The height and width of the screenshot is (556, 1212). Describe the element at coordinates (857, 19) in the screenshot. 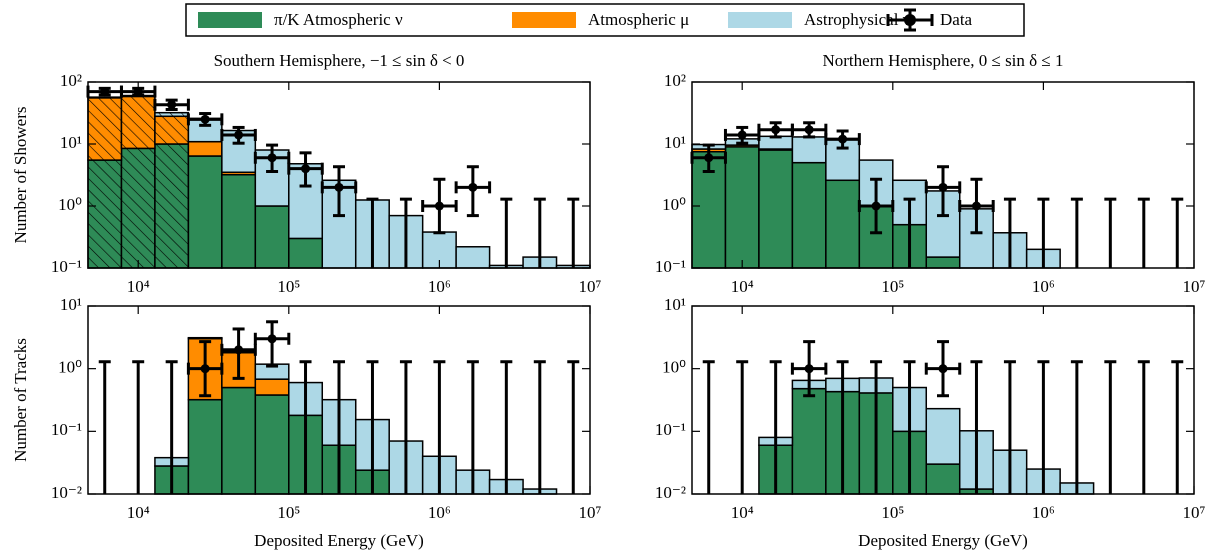

I see `legend-label: Astrophysical ν` at that location.